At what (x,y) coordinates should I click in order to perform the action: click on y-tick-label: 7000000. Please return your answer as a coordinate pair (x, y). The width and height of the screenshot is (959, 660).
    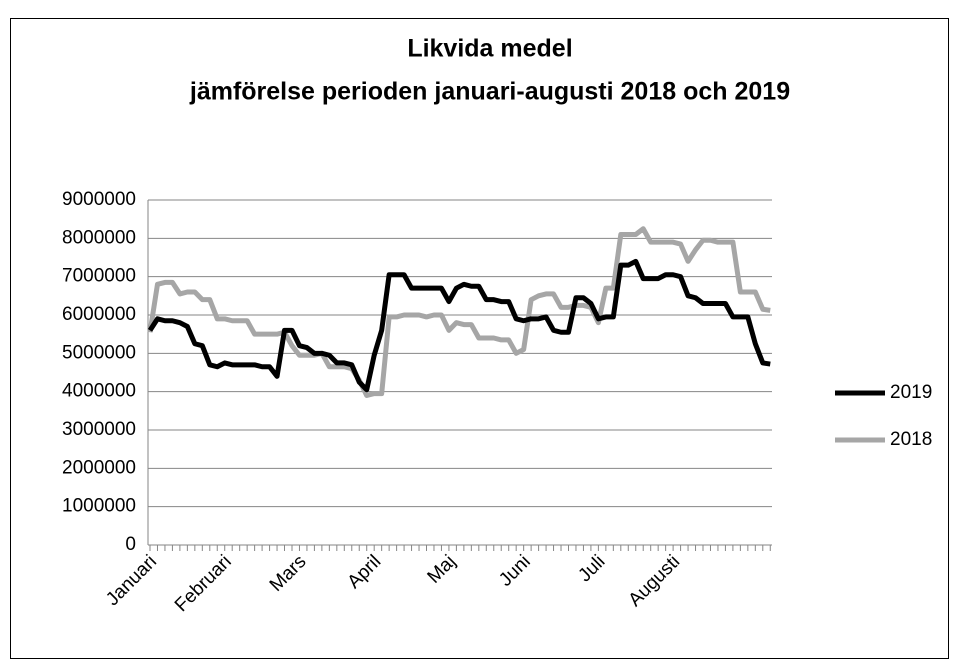
    Looking at the image, I should click on (99, 276).